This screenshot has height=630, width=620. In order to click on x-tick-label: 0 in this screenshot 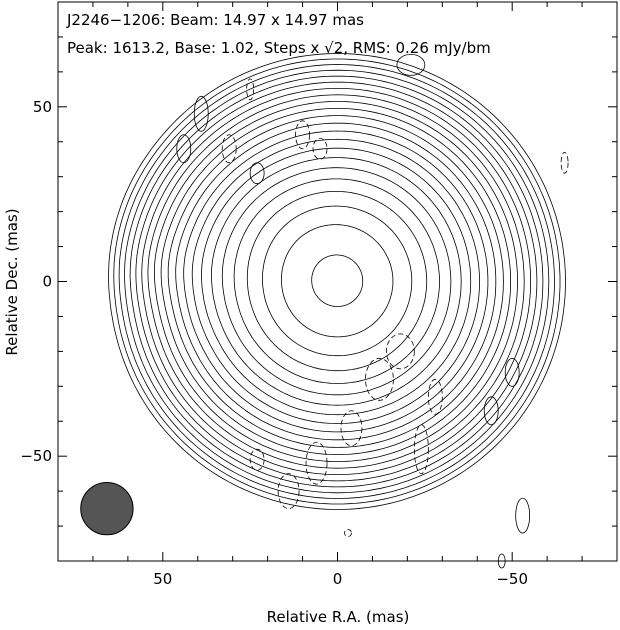, I will do `click(338, 579)`.